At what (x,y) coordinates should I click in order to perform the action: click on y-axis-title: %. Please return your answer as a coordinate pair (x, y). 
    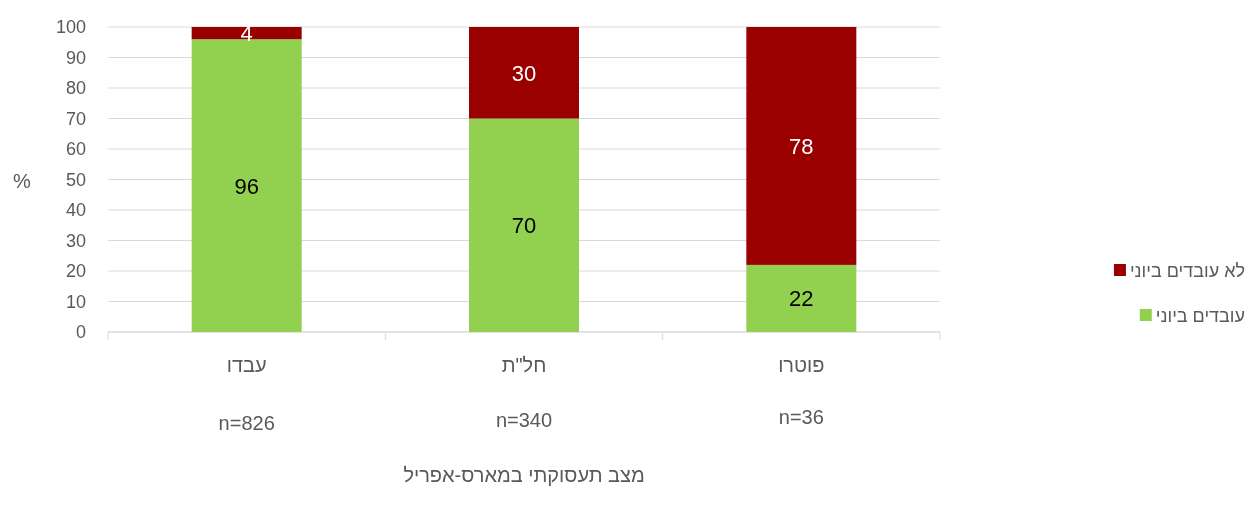
    Looking at the image, I should click on (22, 181).